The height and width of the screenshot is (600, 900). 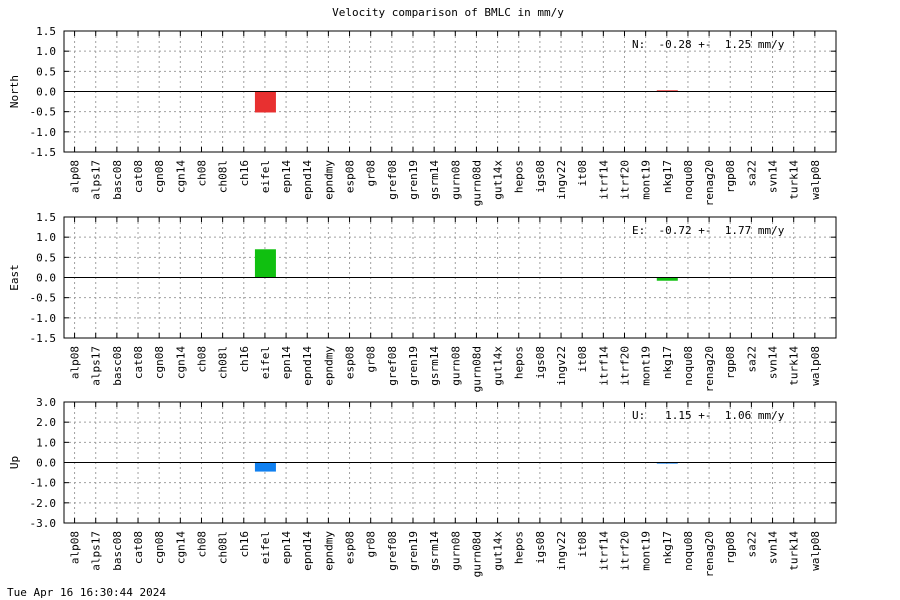 I want to click on x-tick-label: ch08, so click(x=201, y=544).